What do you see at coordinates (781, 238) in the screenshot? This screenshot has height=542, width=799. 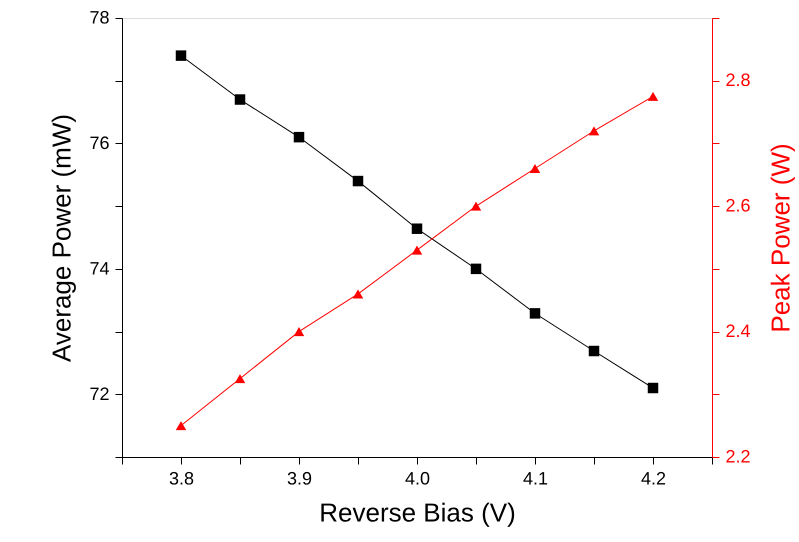 I see `y2-axis-title: Peak Power (W)` at bounding box center [781, 238].